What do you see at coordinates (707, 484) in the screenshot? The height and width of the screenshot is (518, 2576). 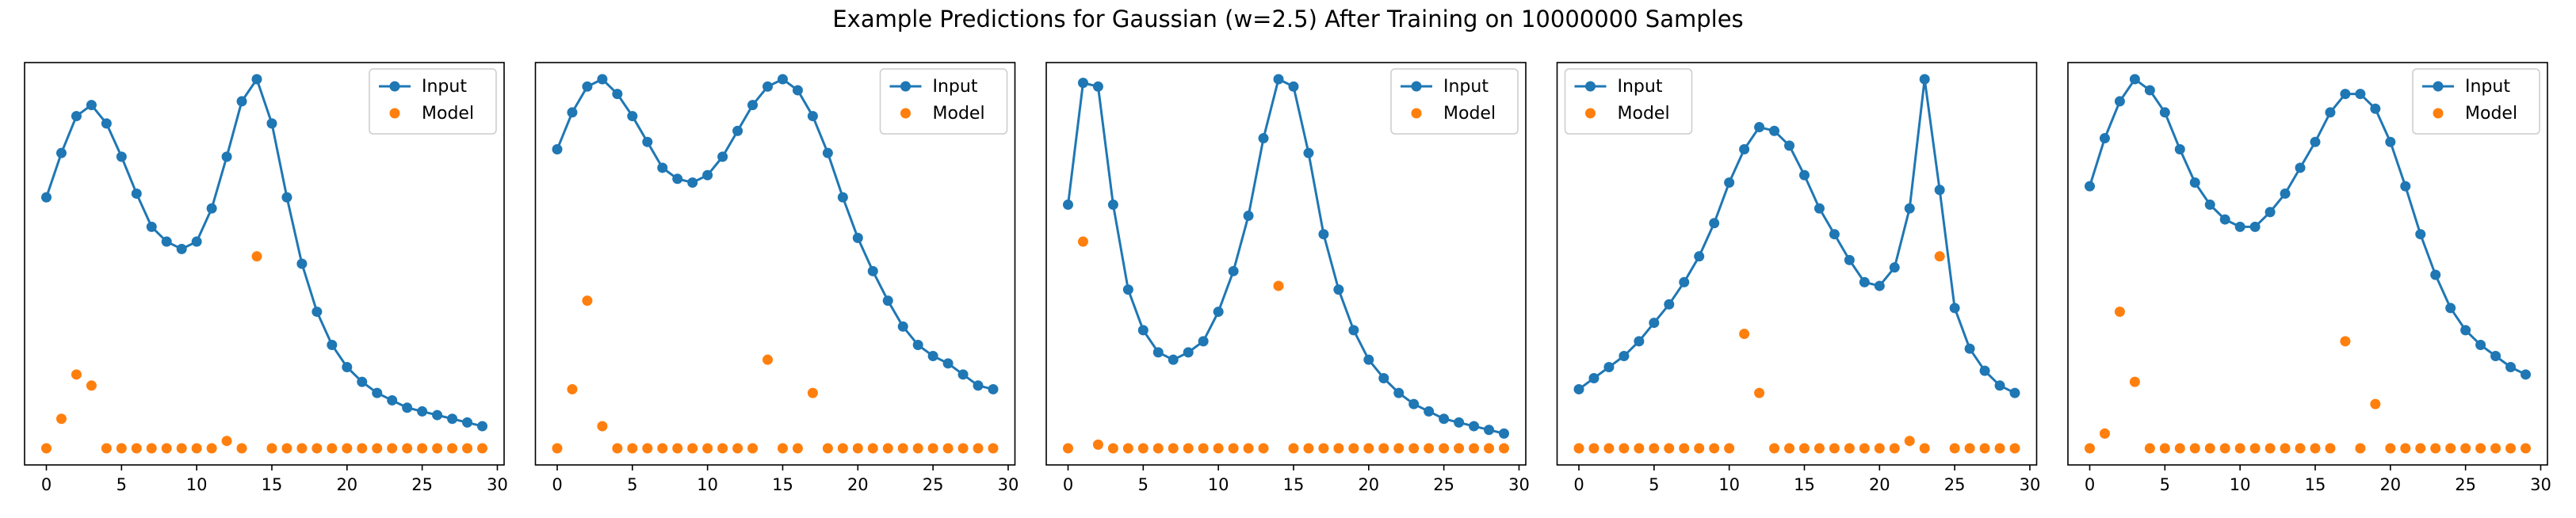 I see `x-tick-label: 10` at bounding box center [707, 484].